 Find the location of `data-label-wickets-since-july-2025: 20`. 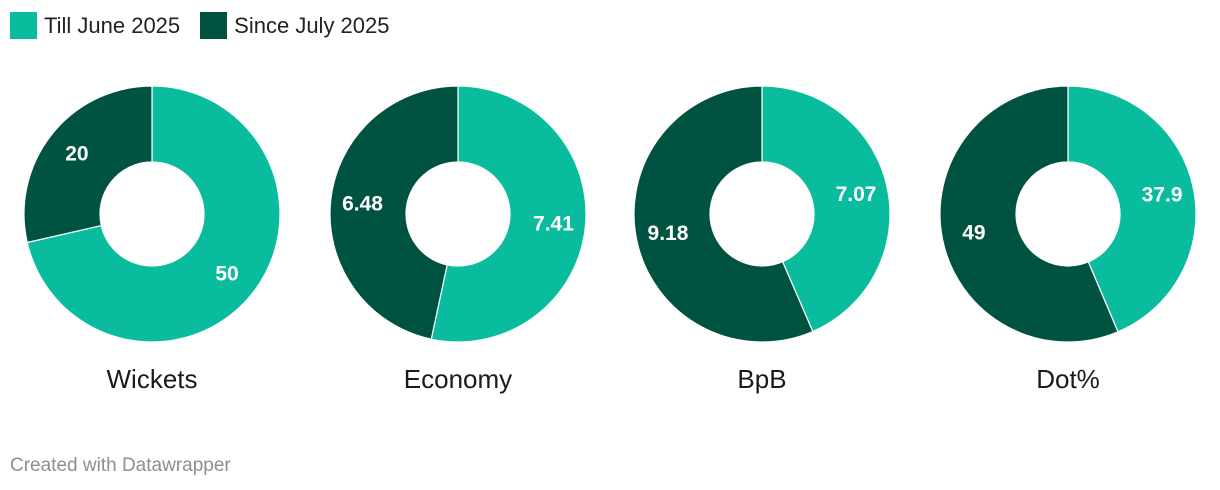

data-label-wickets-since-july-2025: 20 is located at coordinates (76, 154).